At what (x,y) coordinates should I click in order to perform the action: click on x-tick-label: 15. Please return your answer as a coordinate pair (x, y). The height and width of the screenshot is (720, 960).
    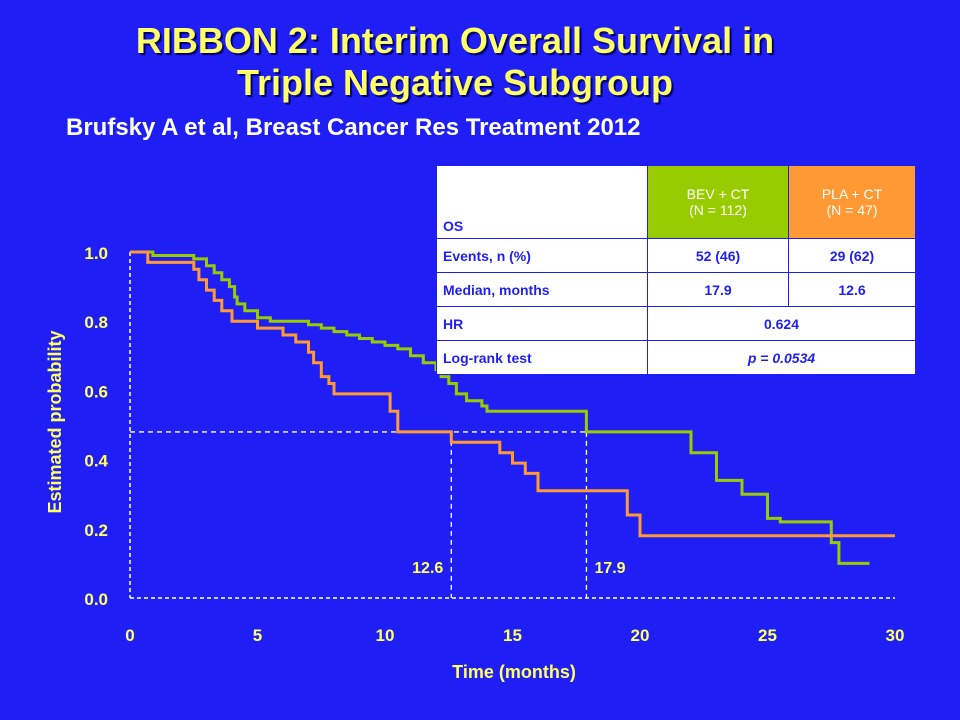
    Looking at the image, I should click on (512, 635).